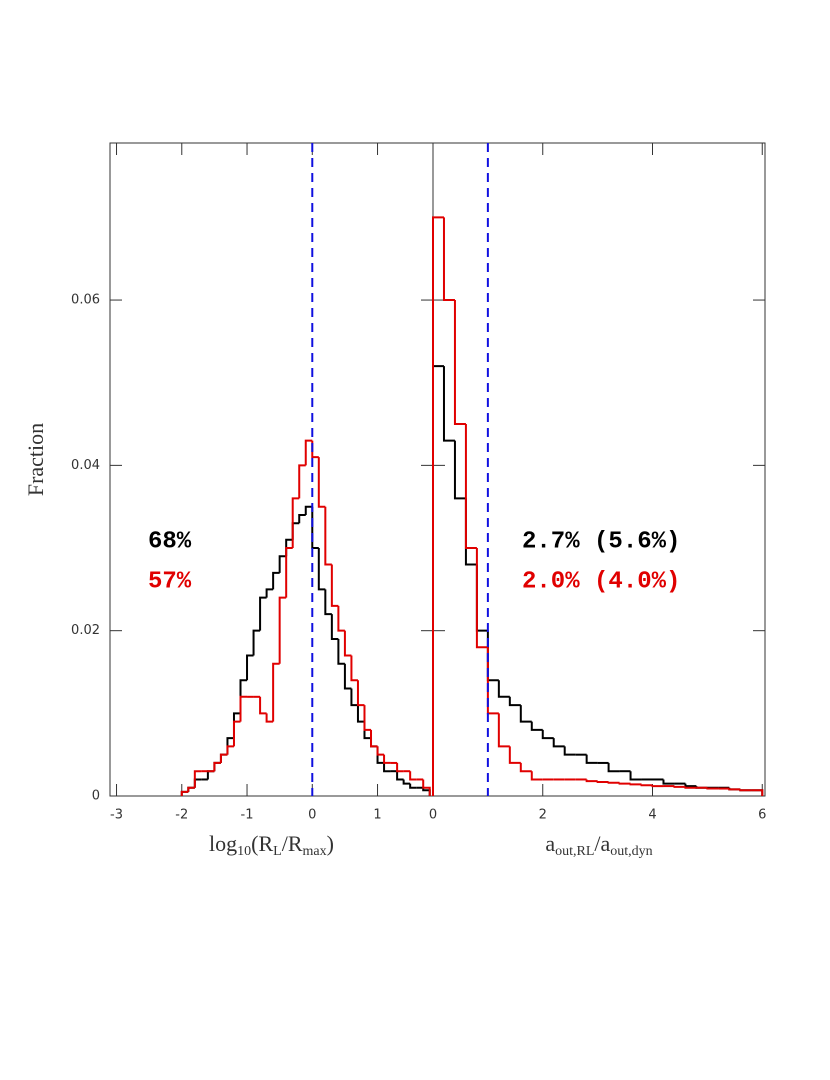 Image resolution: width=830 pixels, height=1080 pixels. What do you see at coordinates (377, 815) in the screenshot?
I see `x-tick-label: 1` at bounding box center [377, 815].